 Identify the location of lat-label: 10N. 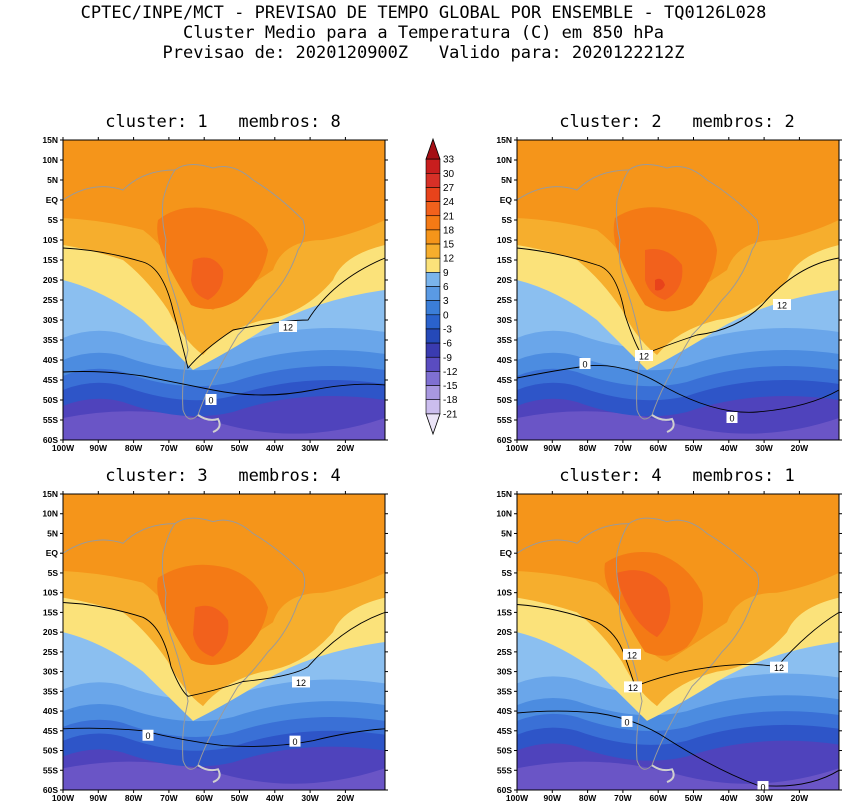
(50, 160).